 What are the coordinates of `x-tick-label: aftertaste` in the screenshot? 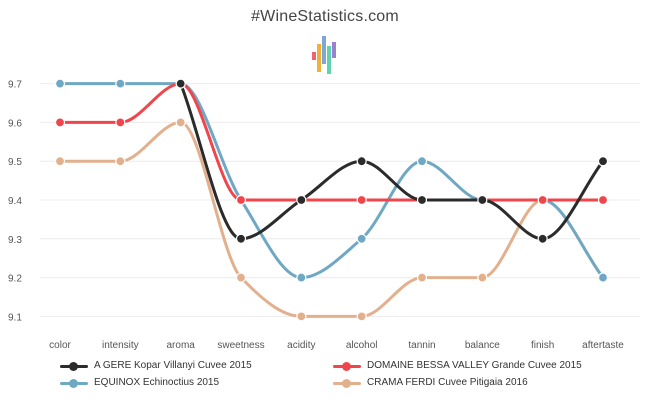 It's located at (603, 345).